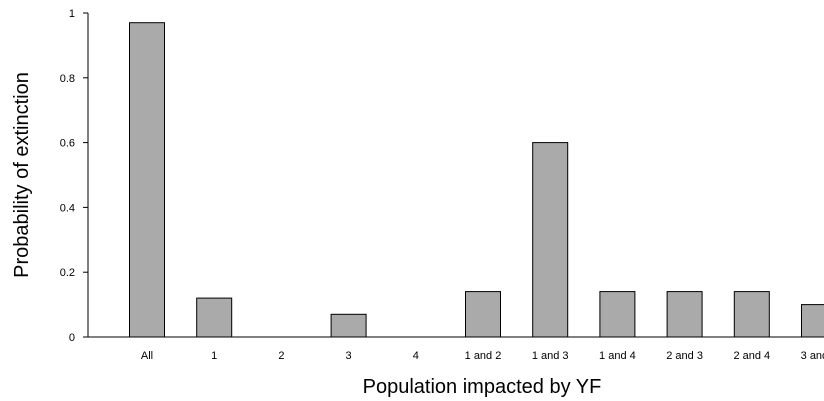 The height and width of the screenshot is (401, 824). Describe the element at coordinates (812, 356) in the screenshot. I see `x-tick-label: 3 and 4` at that location.